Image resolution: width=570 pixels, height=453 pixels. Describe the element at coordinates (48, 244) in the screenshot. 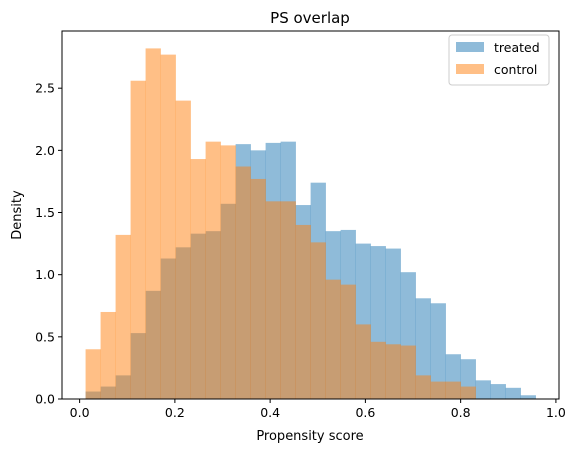

I see `y-axis-ticks: 0.0 0.5 1.0 1.5 2.0 2.5` at that location.